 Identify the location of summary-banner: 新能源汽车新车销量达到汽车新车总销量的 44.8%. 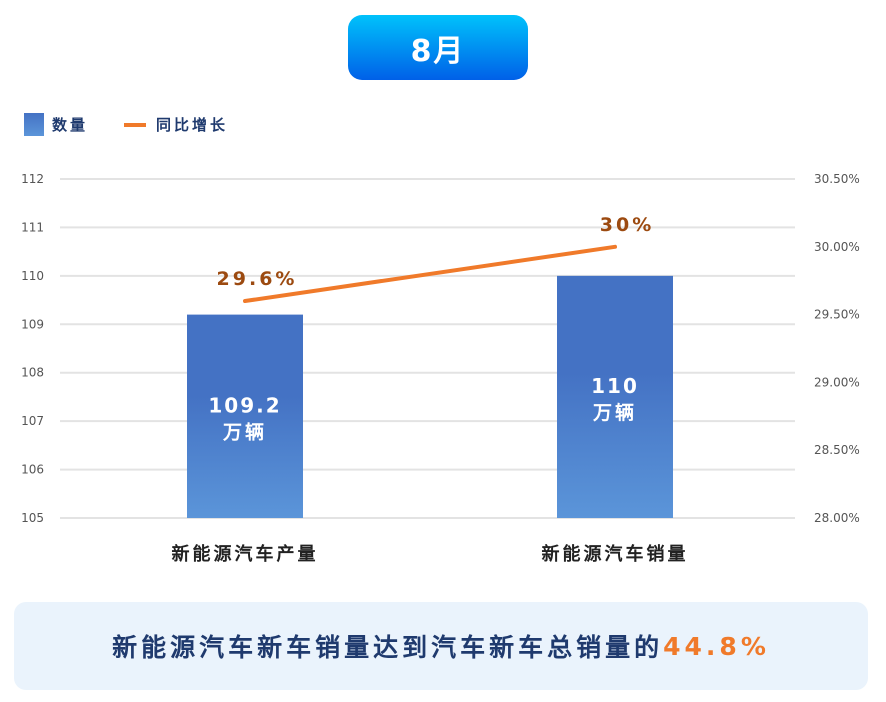
(441, 646).